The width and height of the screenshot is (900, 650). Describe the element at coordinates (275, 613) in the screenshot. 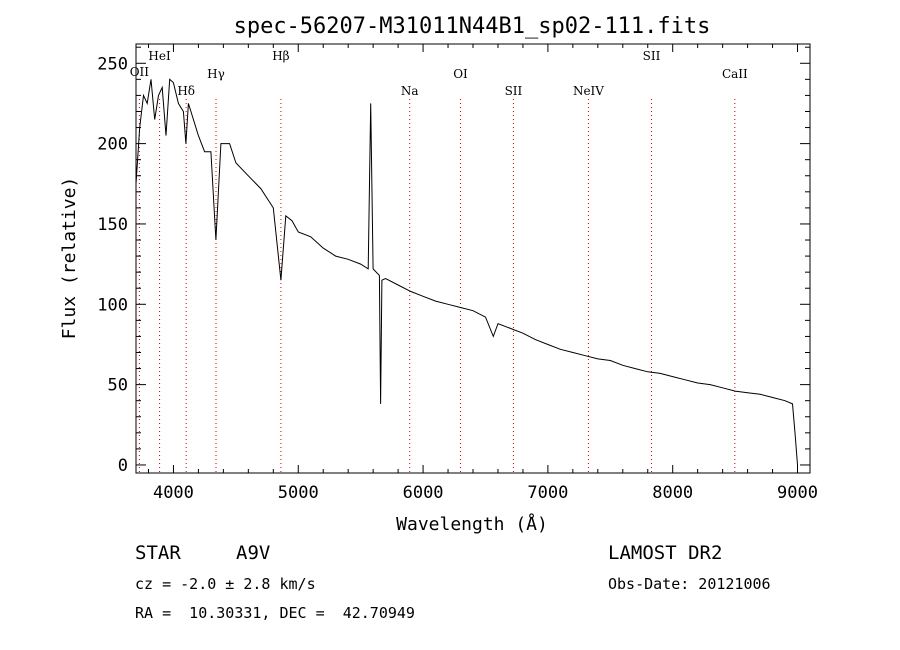

I see `coordinates: RA = 10.30331, DEC = 42.70949` at that location.